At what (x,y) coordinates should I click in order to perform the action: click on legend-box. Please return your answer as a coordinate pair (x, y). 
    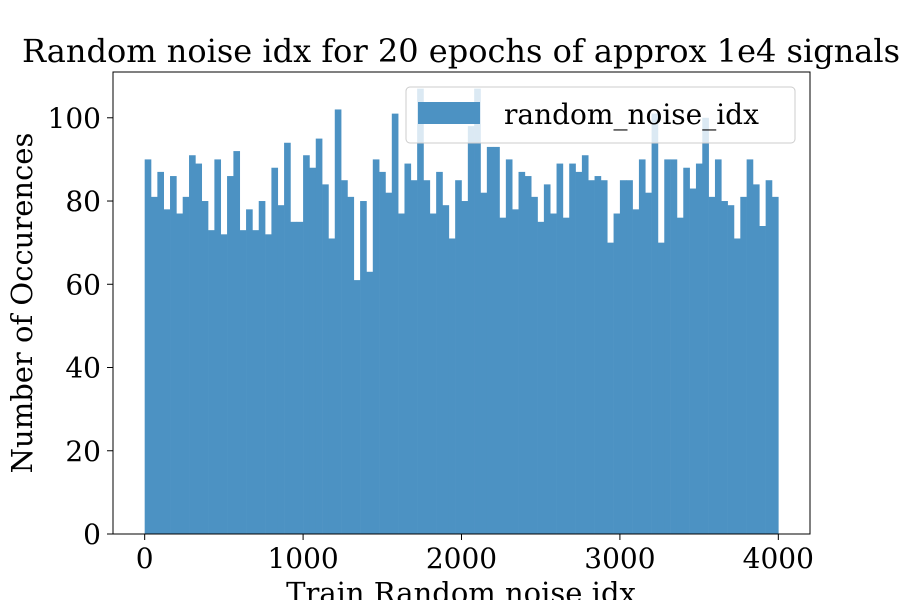
    Looking at the image, I should click on (600, 115).